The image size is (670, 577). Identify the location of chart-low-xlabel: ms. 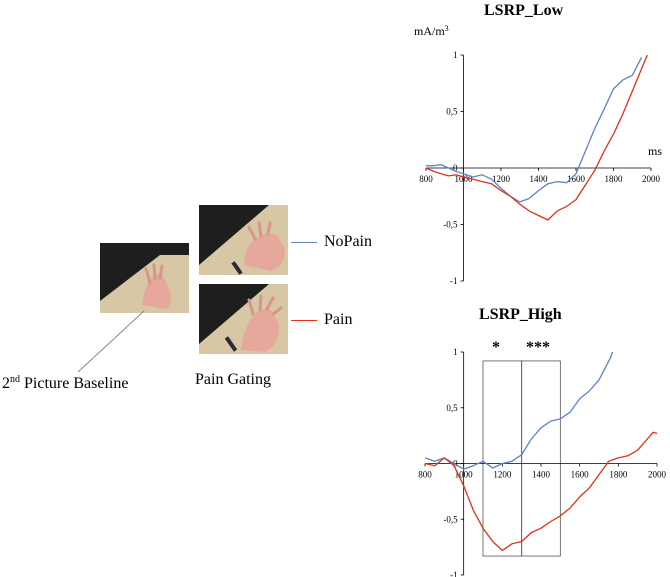
(655, 151).